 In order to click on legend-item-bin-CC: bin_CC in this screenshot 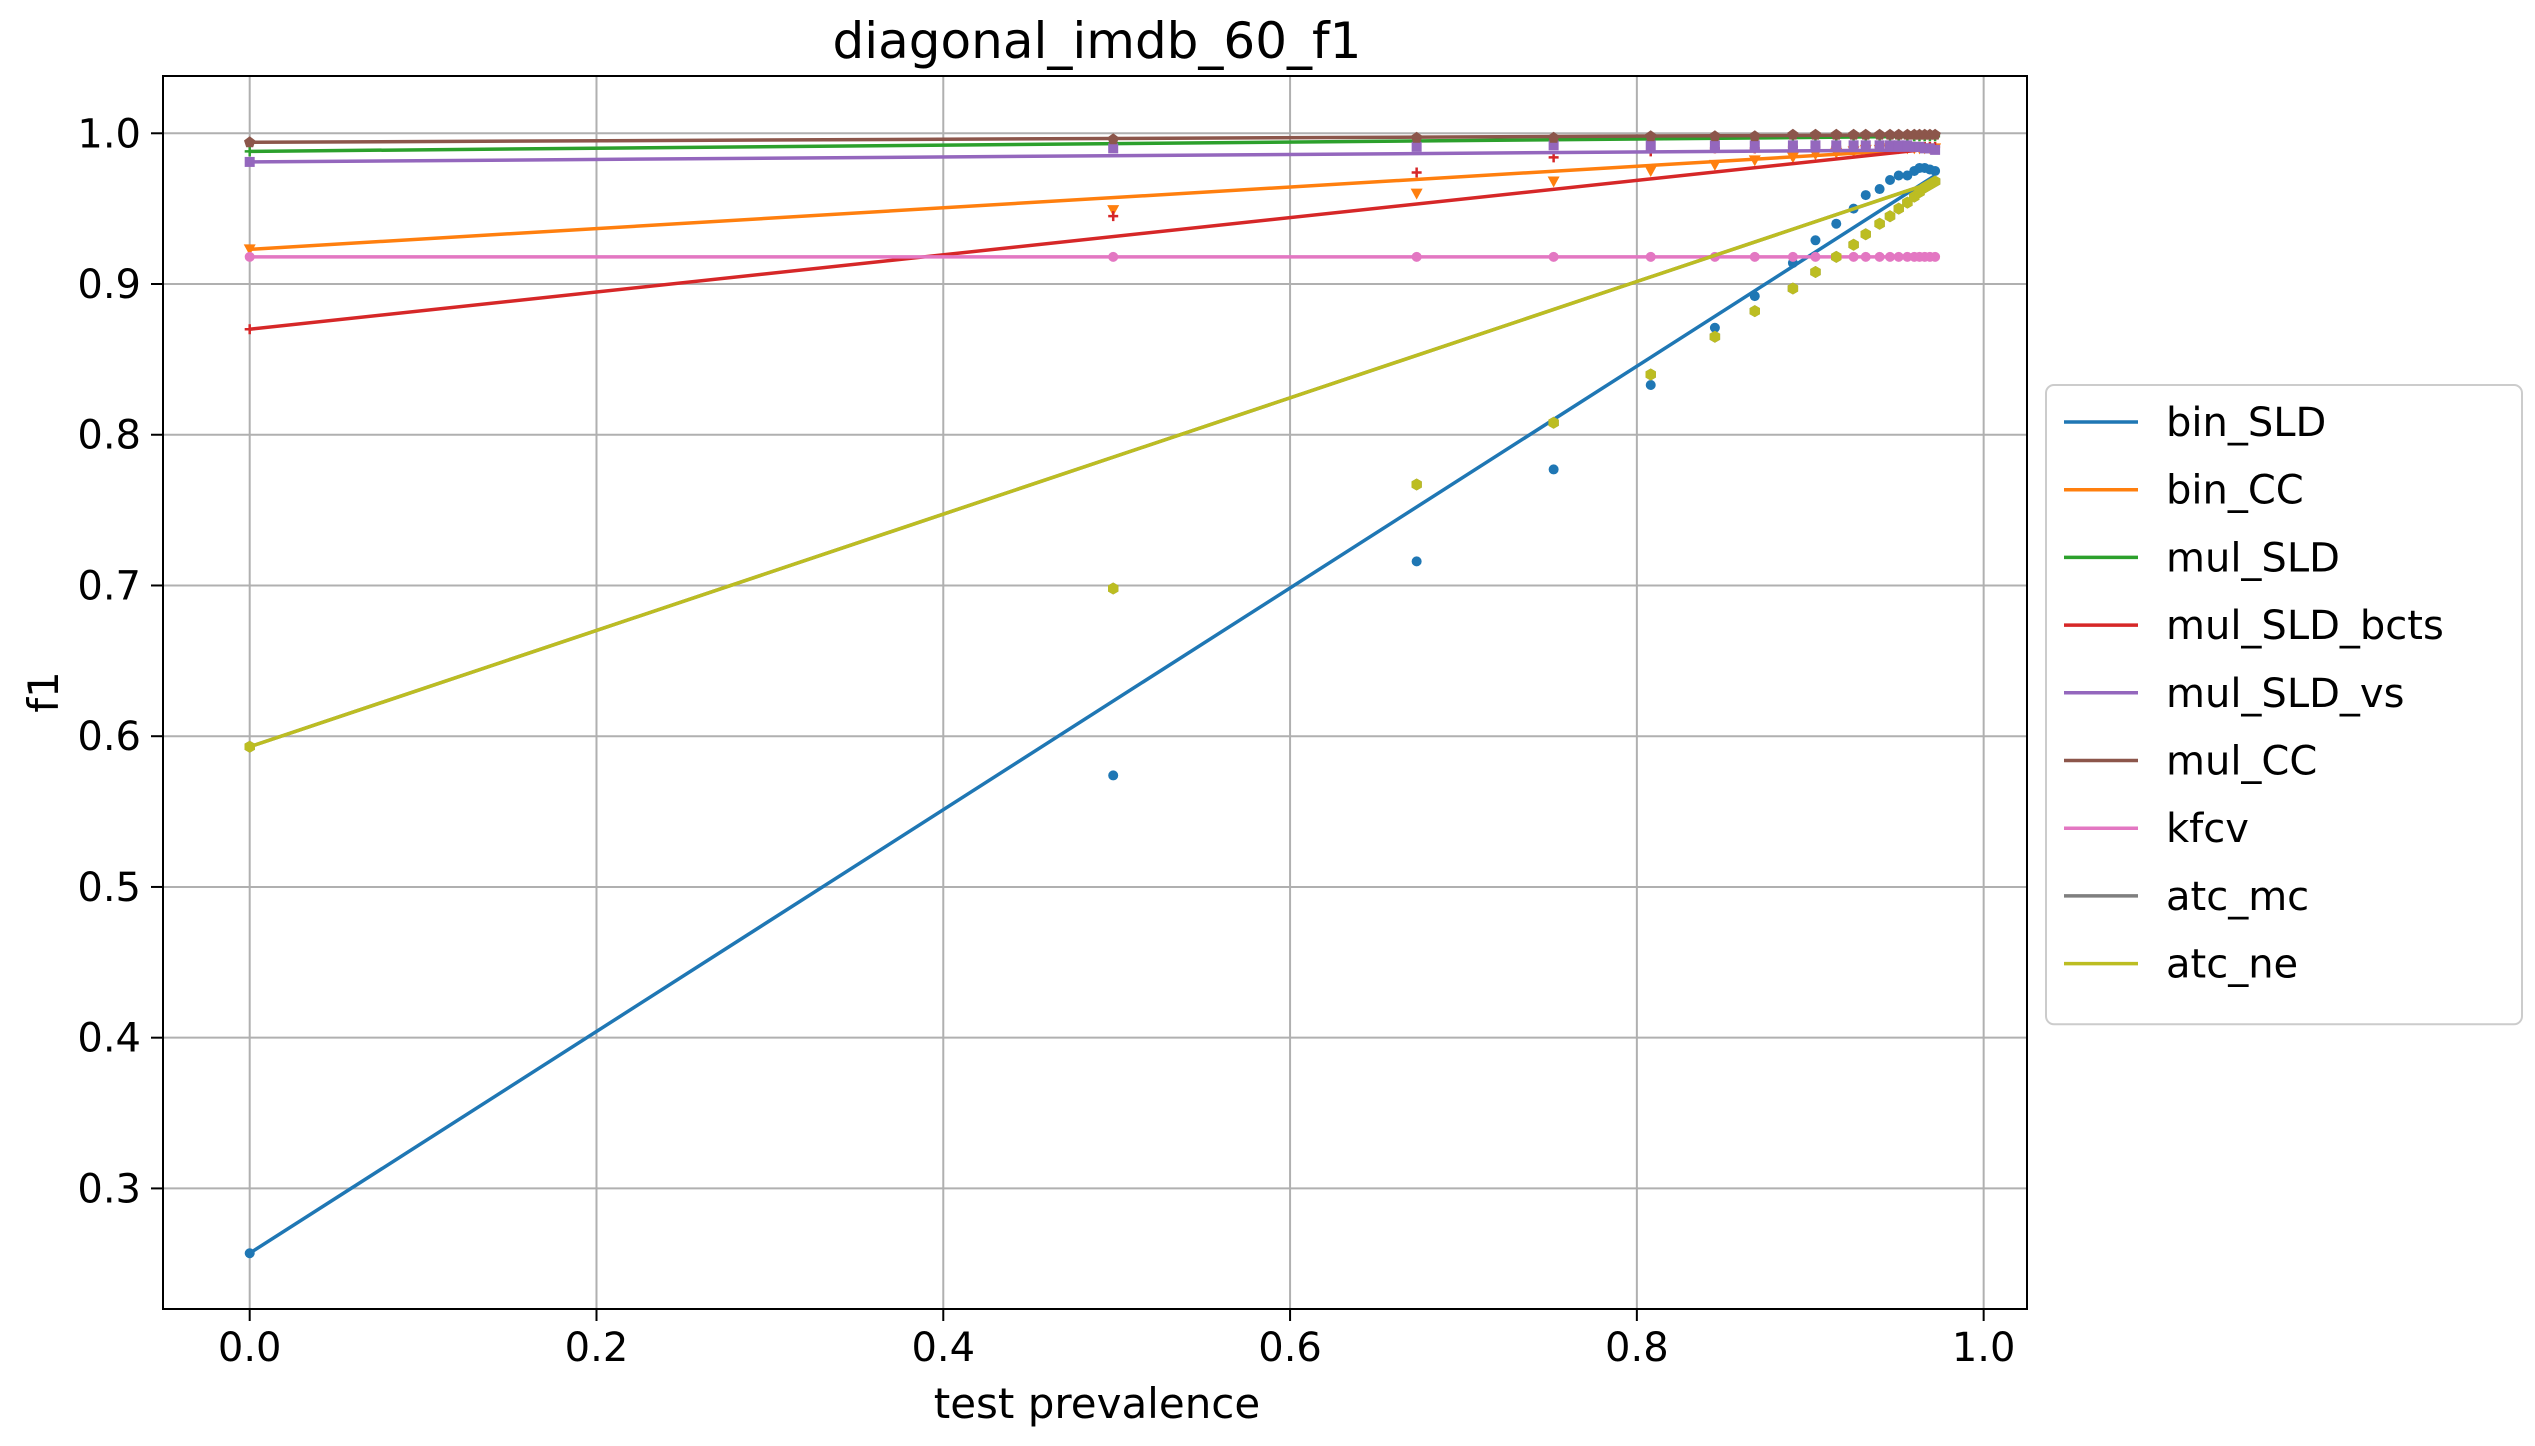, I will do `click(2184, 491)`.